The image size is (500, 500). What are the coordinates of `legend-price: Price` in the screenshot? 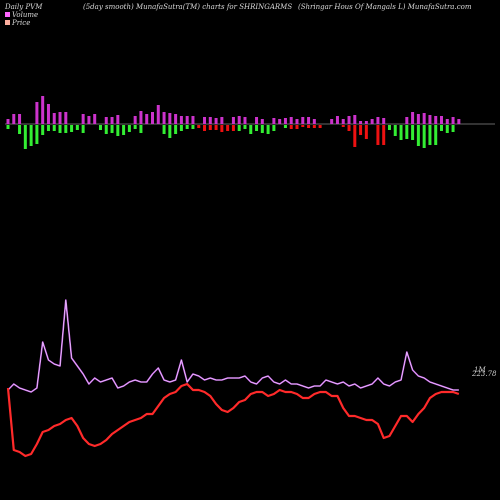 It's located at (17, 23).